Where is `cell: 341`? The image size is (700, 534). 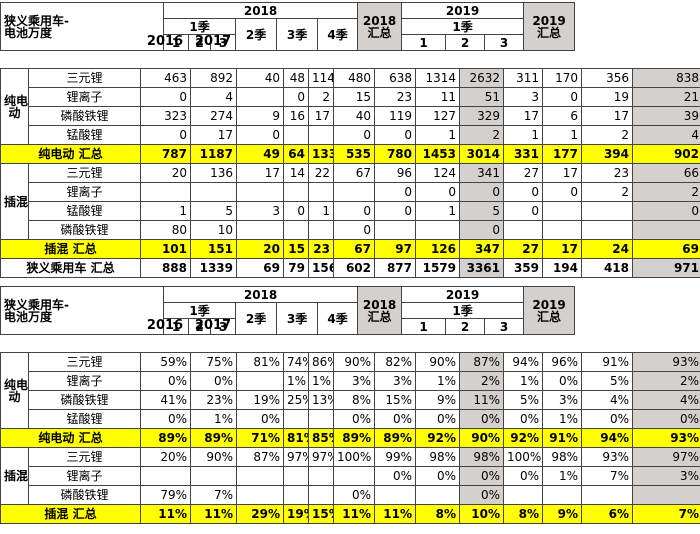 cell: 341 is located at coordinates (481, 173).